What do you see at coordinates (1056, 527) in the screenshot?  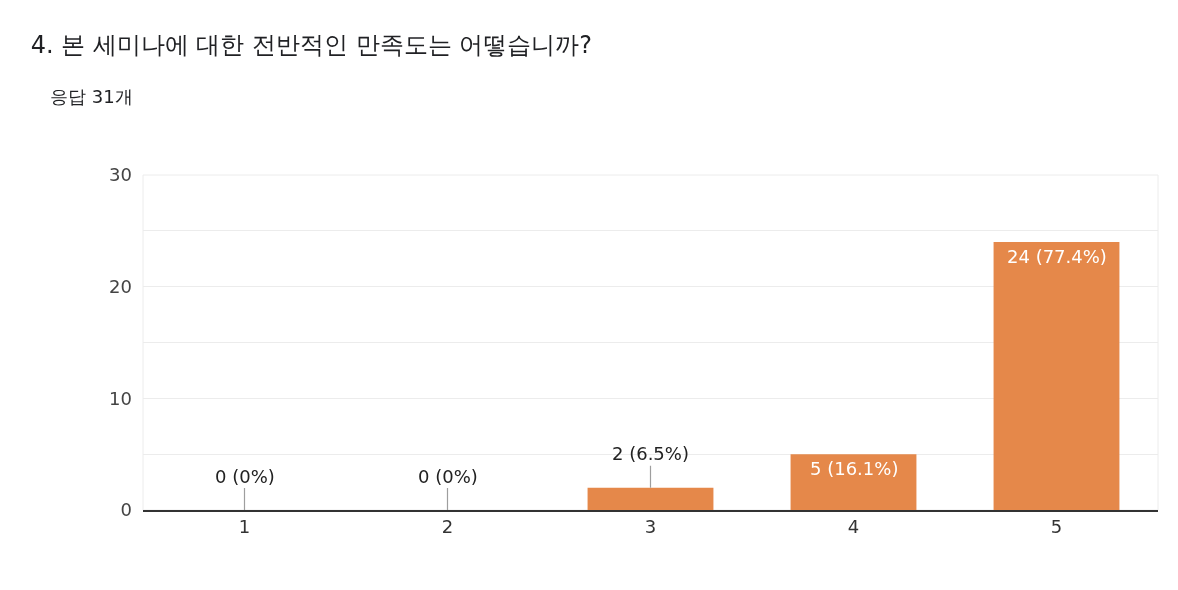 I see `x-tick-label: 5` at bounding box center [1056, 527].